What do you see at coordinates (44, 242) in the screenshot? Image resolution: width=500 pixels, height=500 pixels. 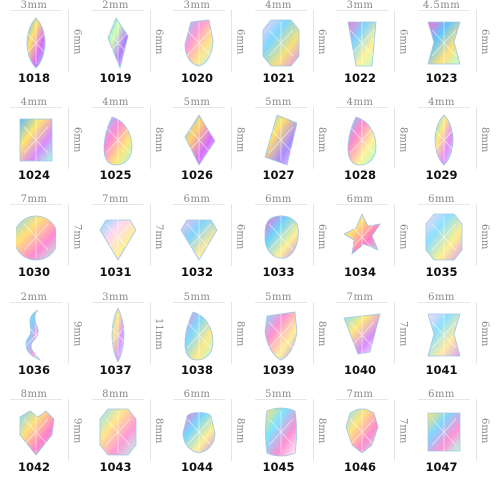 I see `product-tile: 7mm 7mm 1030` at bounding box center [44, 242].